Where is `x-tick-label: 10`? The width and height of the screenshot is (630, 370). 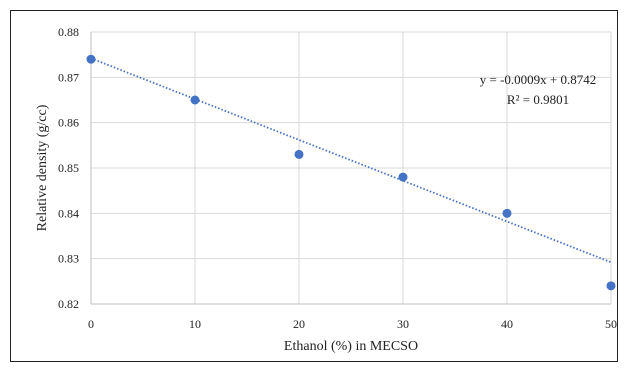 x-tick-label: 10 is located at coordinates (195, 324).